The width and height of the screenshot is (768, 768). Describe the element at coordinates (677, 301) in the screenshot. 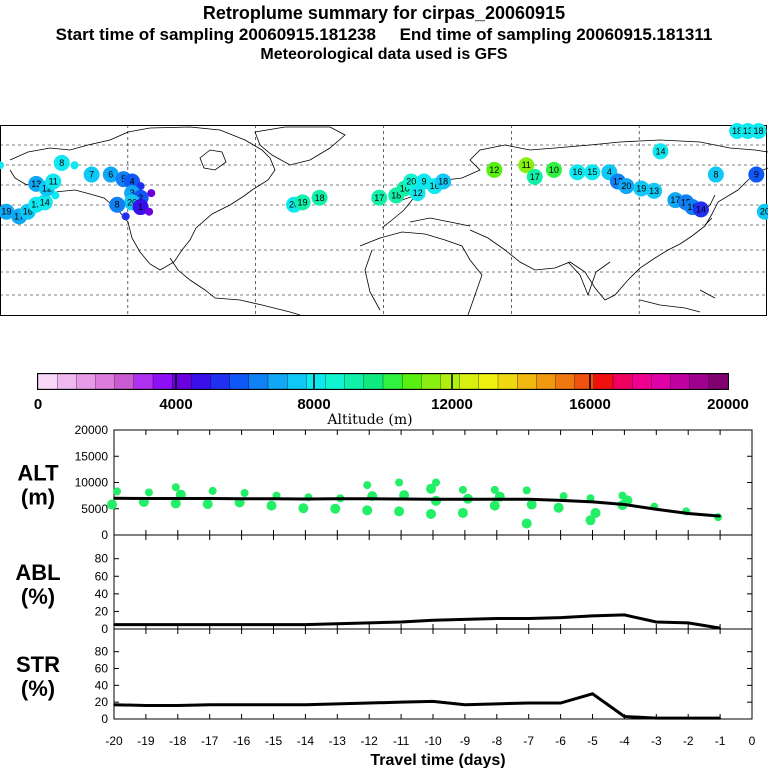

I see `coast-indonesia` at that location.